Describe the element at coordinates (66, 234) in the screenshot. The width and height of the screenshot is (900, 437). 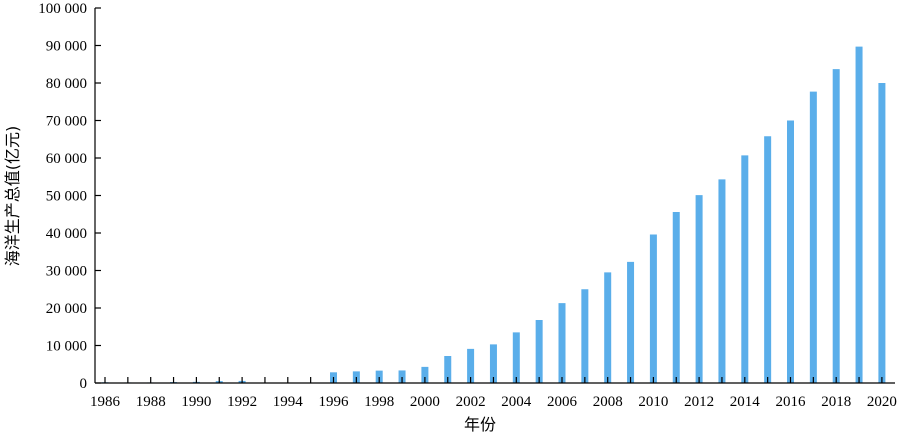
I see `y-tick-label: 40 000` at that location.